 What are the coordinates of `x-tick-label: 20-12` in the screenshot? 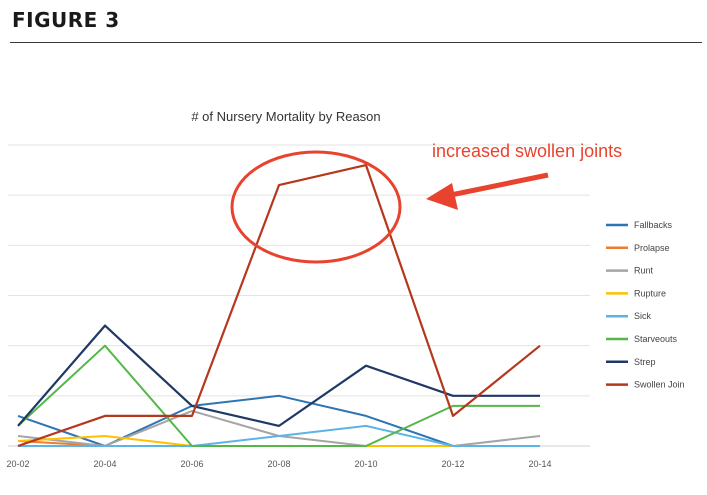 It's located at (452, 464).